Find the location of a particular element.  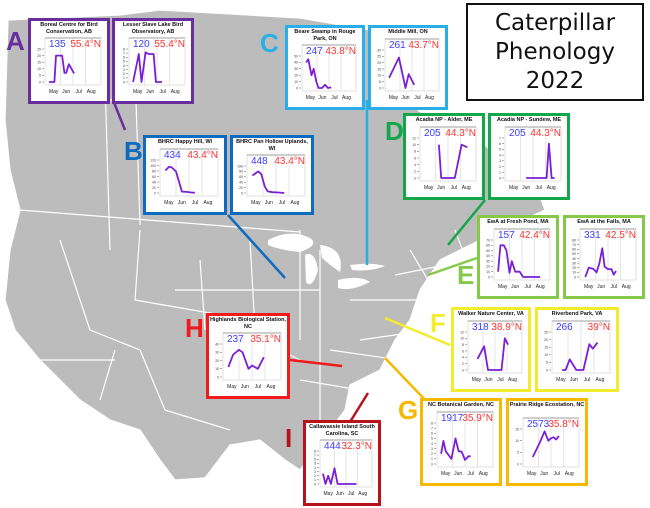

svg-text: 25 is located at coordinates (379, 57).